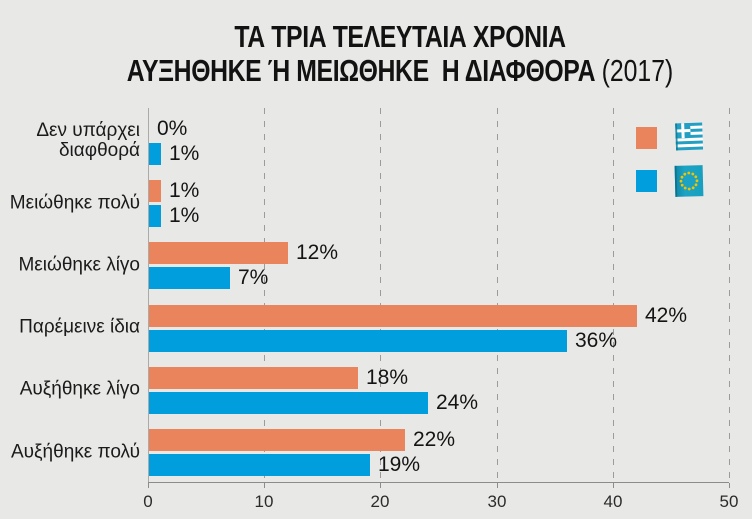 This screenshot has height=519, width=752. Describe the element at coordinates (689, 138) in the screenshot. I see `greece-flag-icon` at that location.